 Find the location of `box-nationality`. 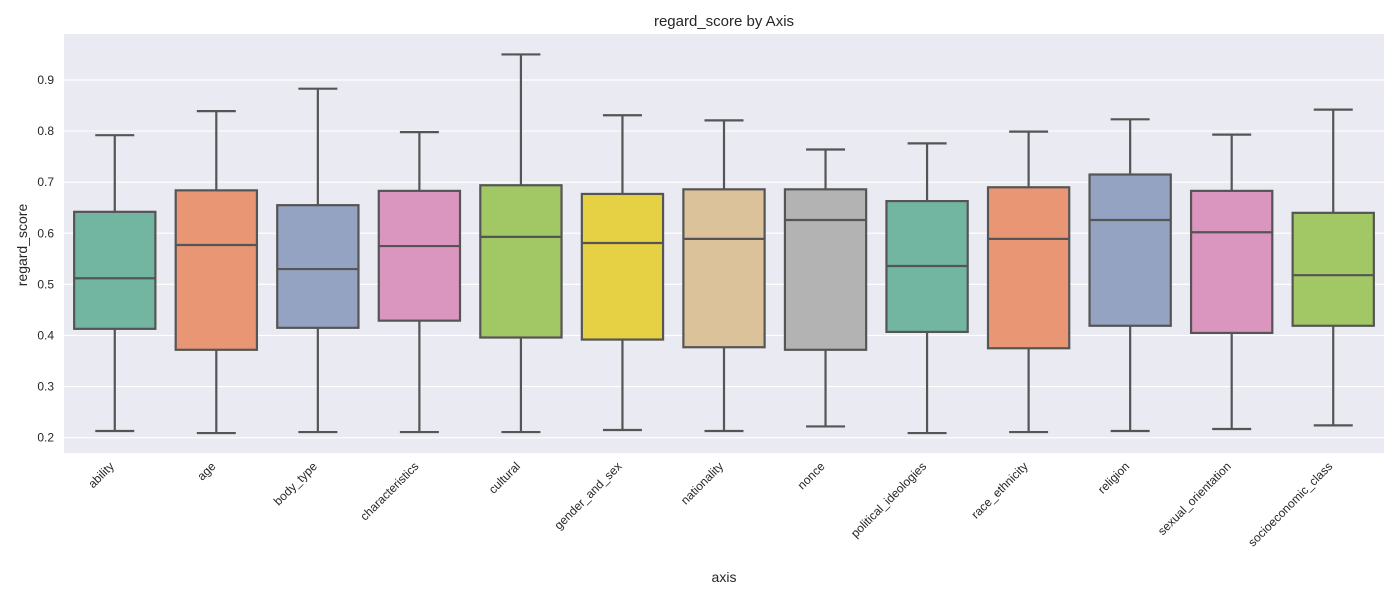

box-nationality is located at coordinates (724, 276).